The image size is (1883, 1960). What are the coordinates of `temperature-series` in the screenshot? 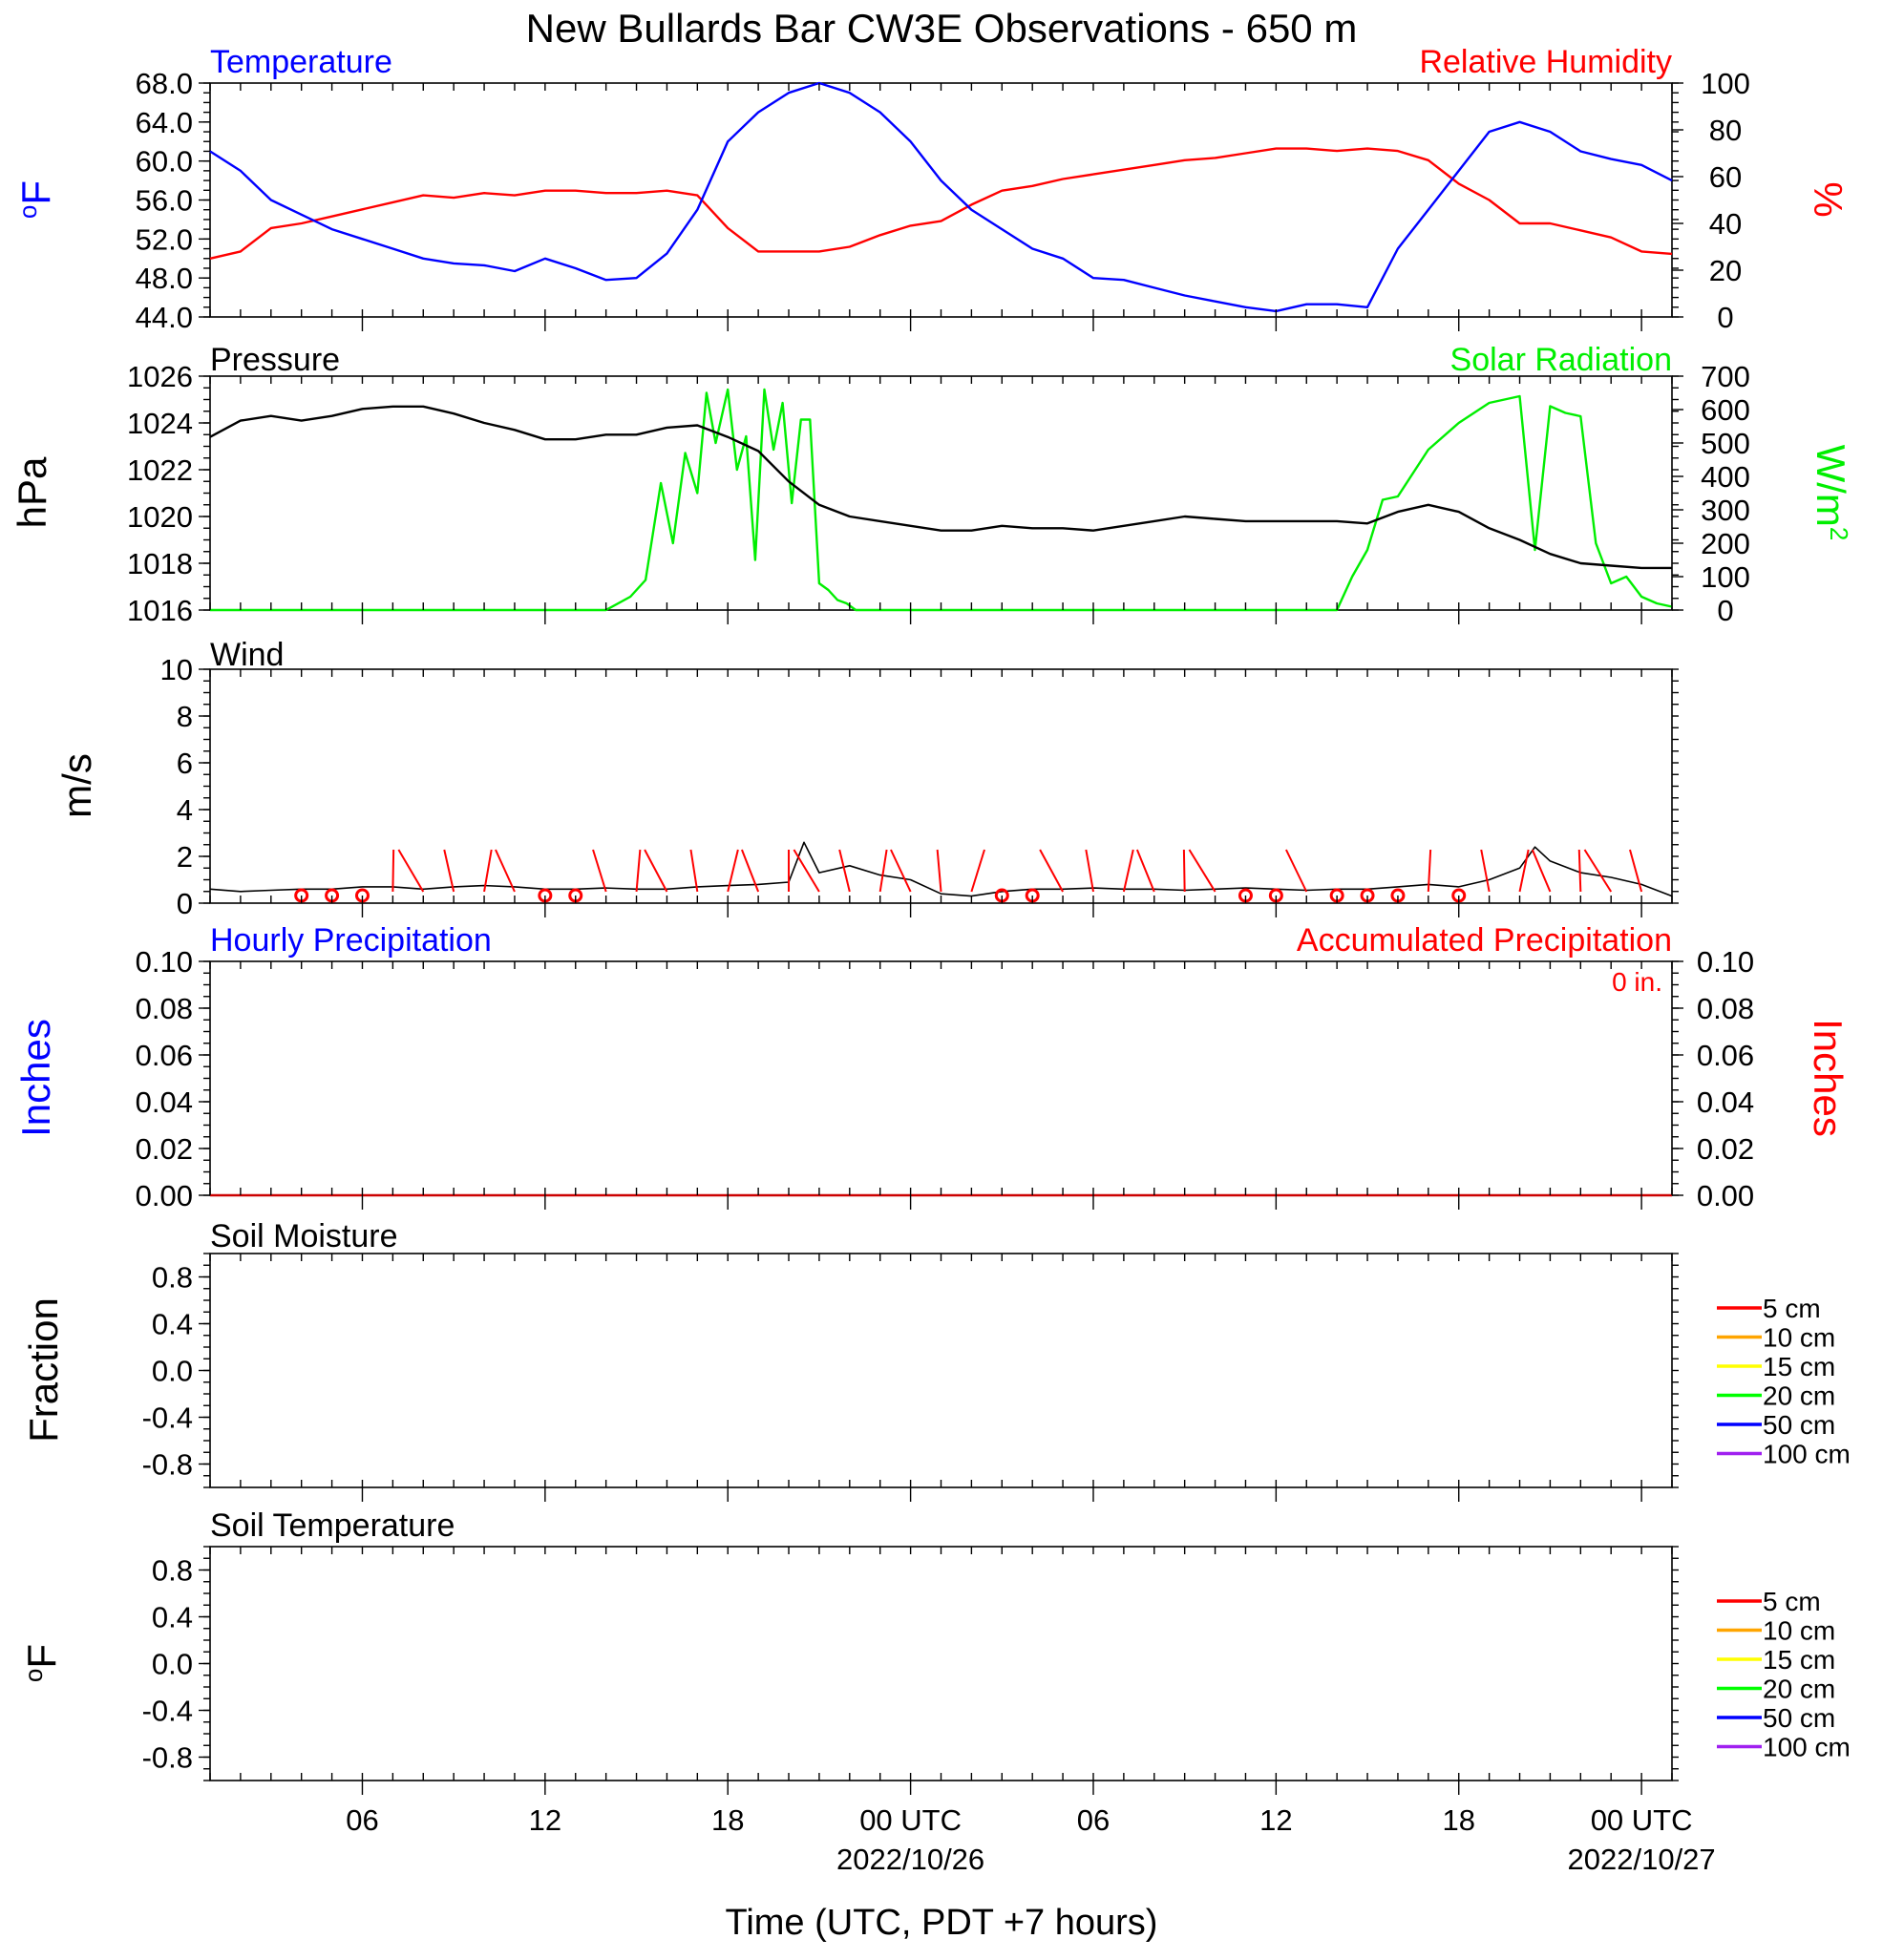 It's located at (941, 197).